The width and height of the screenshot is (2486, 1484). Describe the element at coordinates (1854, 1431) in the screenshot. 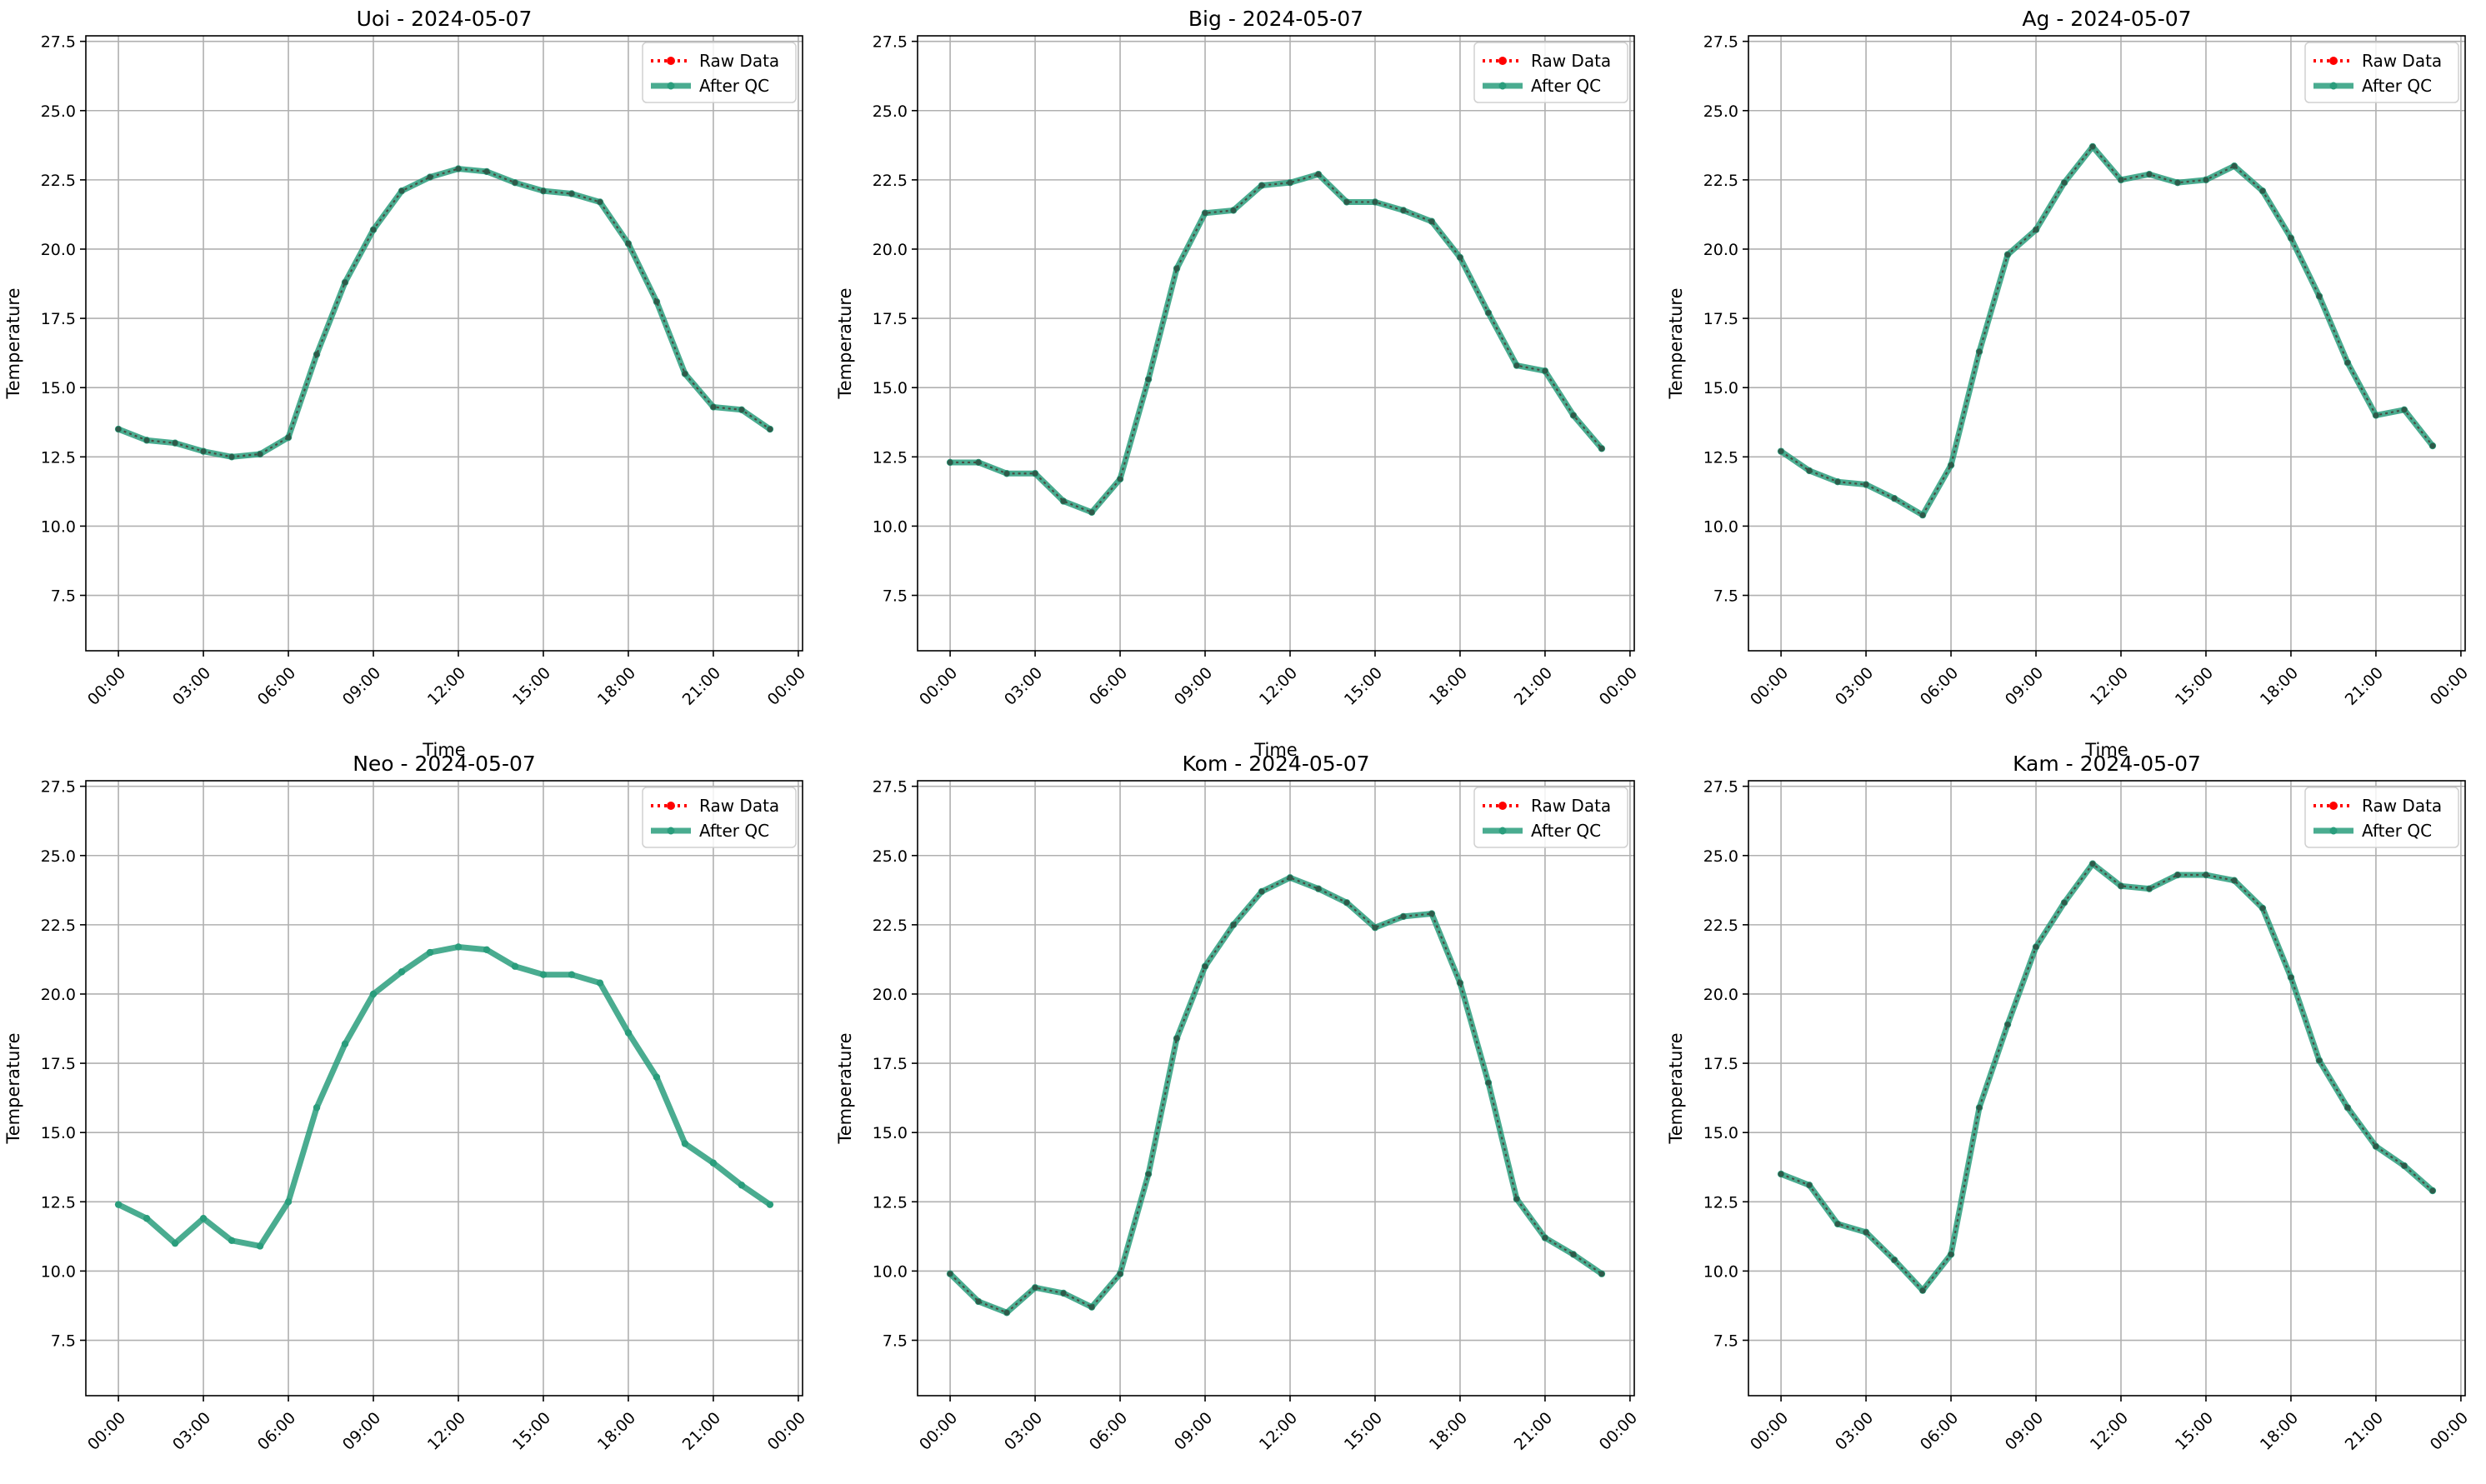

I see `x-tick-label: 03:00` at that location.